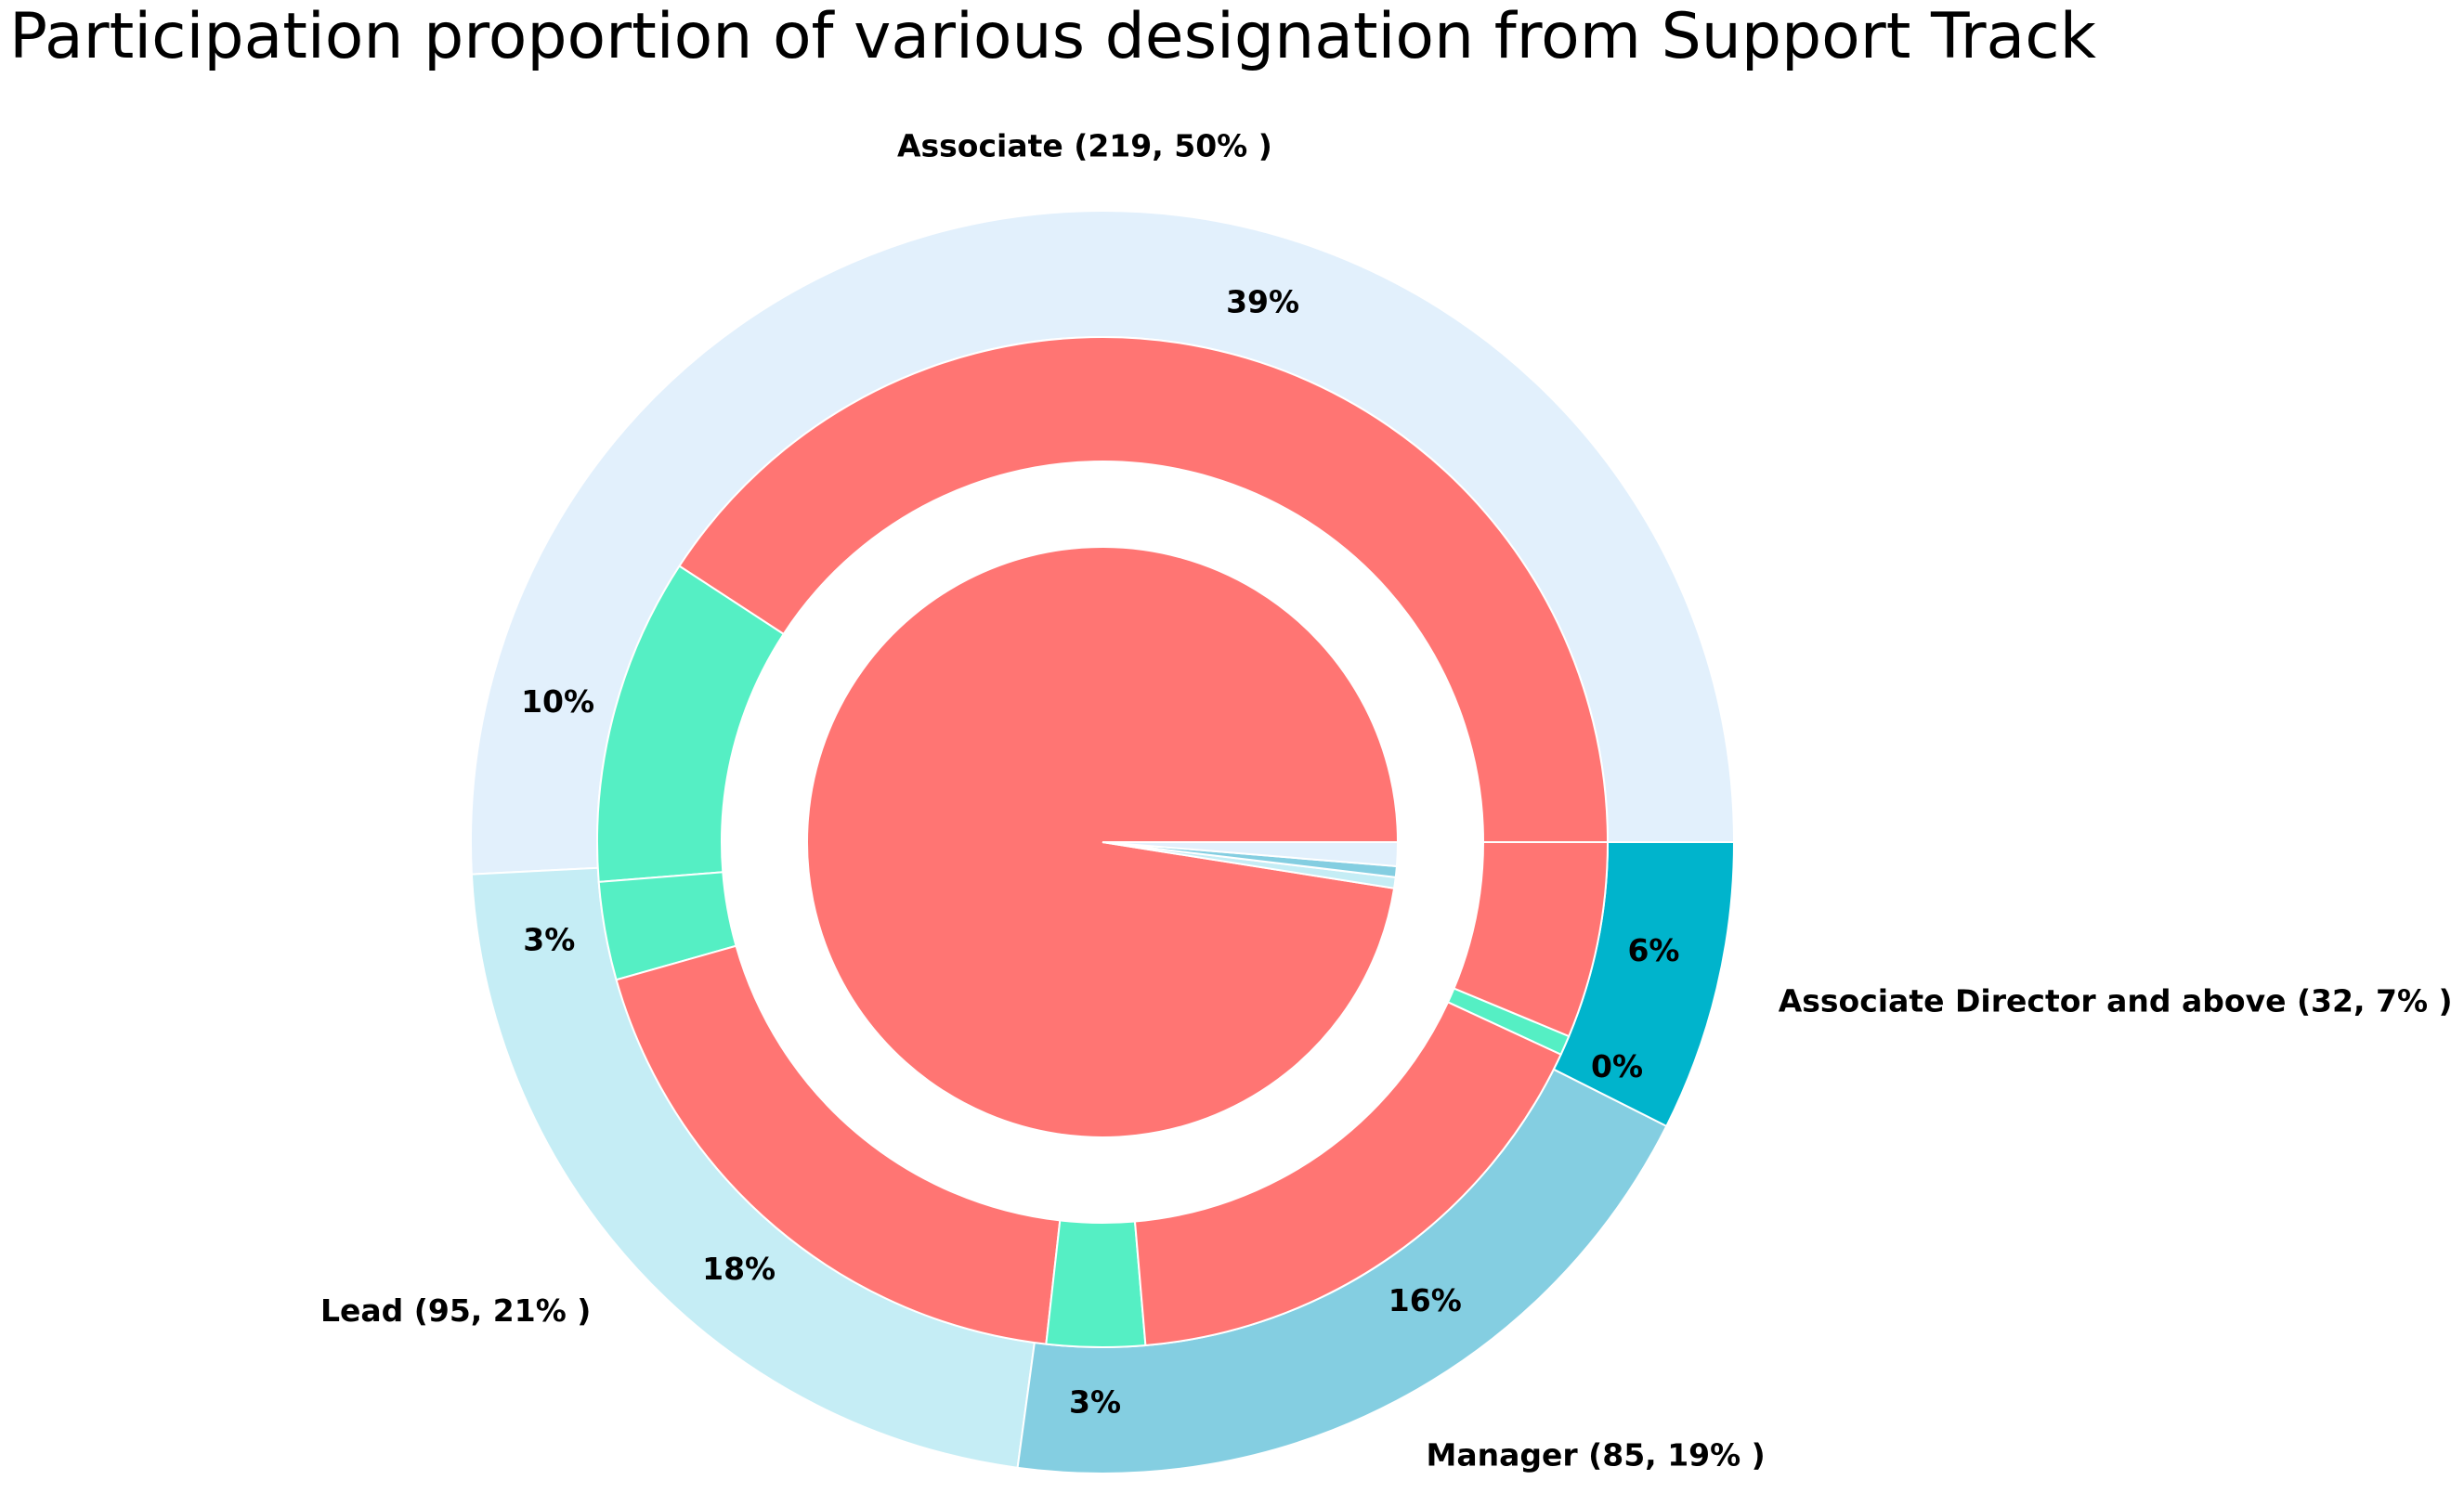  Describe the element at coordinates (557, 701) in the screenshot. I see `middle-ring-label: 10%` at that location.